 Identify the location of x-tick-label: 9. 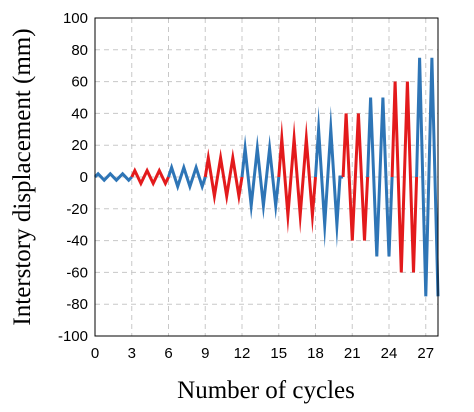
(205, 353).